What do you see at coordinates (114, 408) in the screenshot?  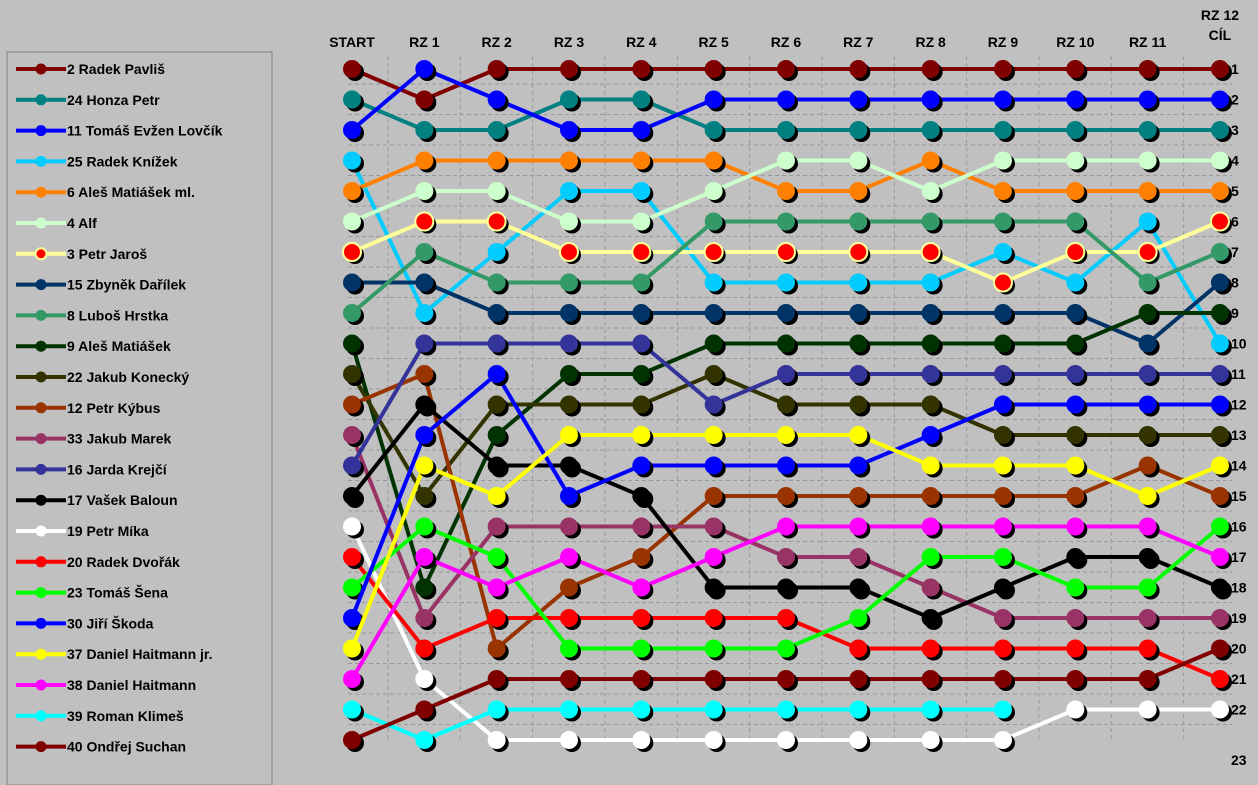 I see `legend-label: 12 Petr Kýbus` at bounding box center [114, 408].